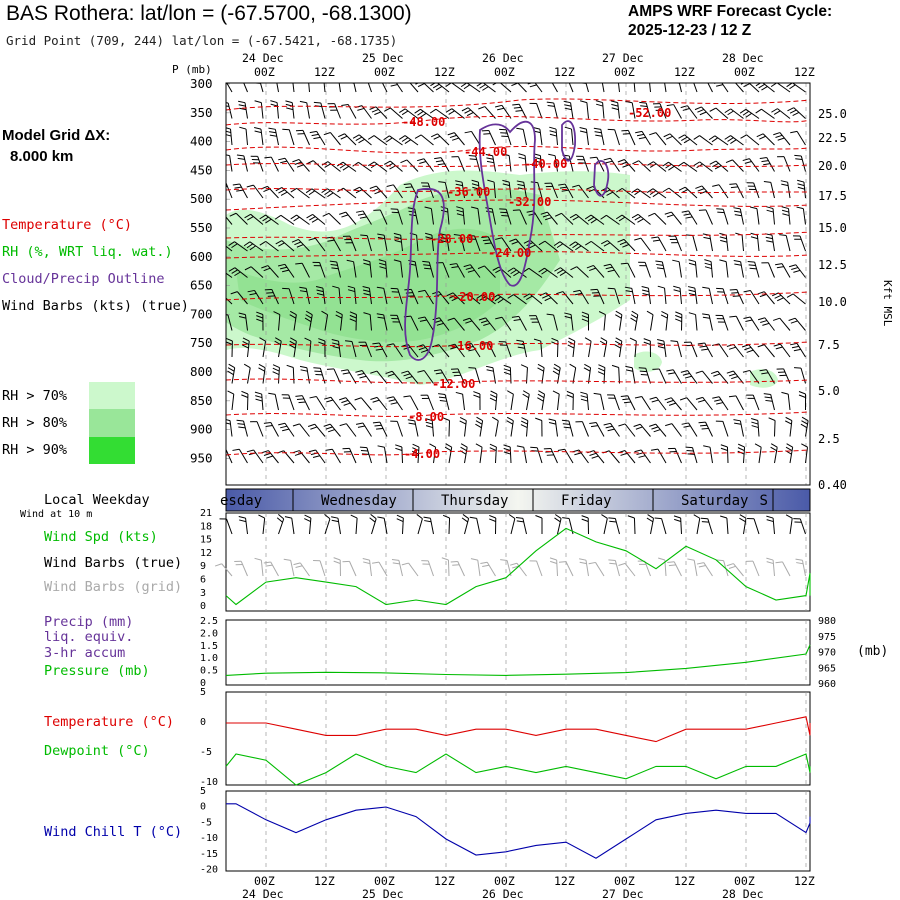 This screenshot has width=900, height=900. What do you see at coordinates (203, 593) in the screenshot?
I see `wind-tick-label: 3` at bounding box center [203, 593].